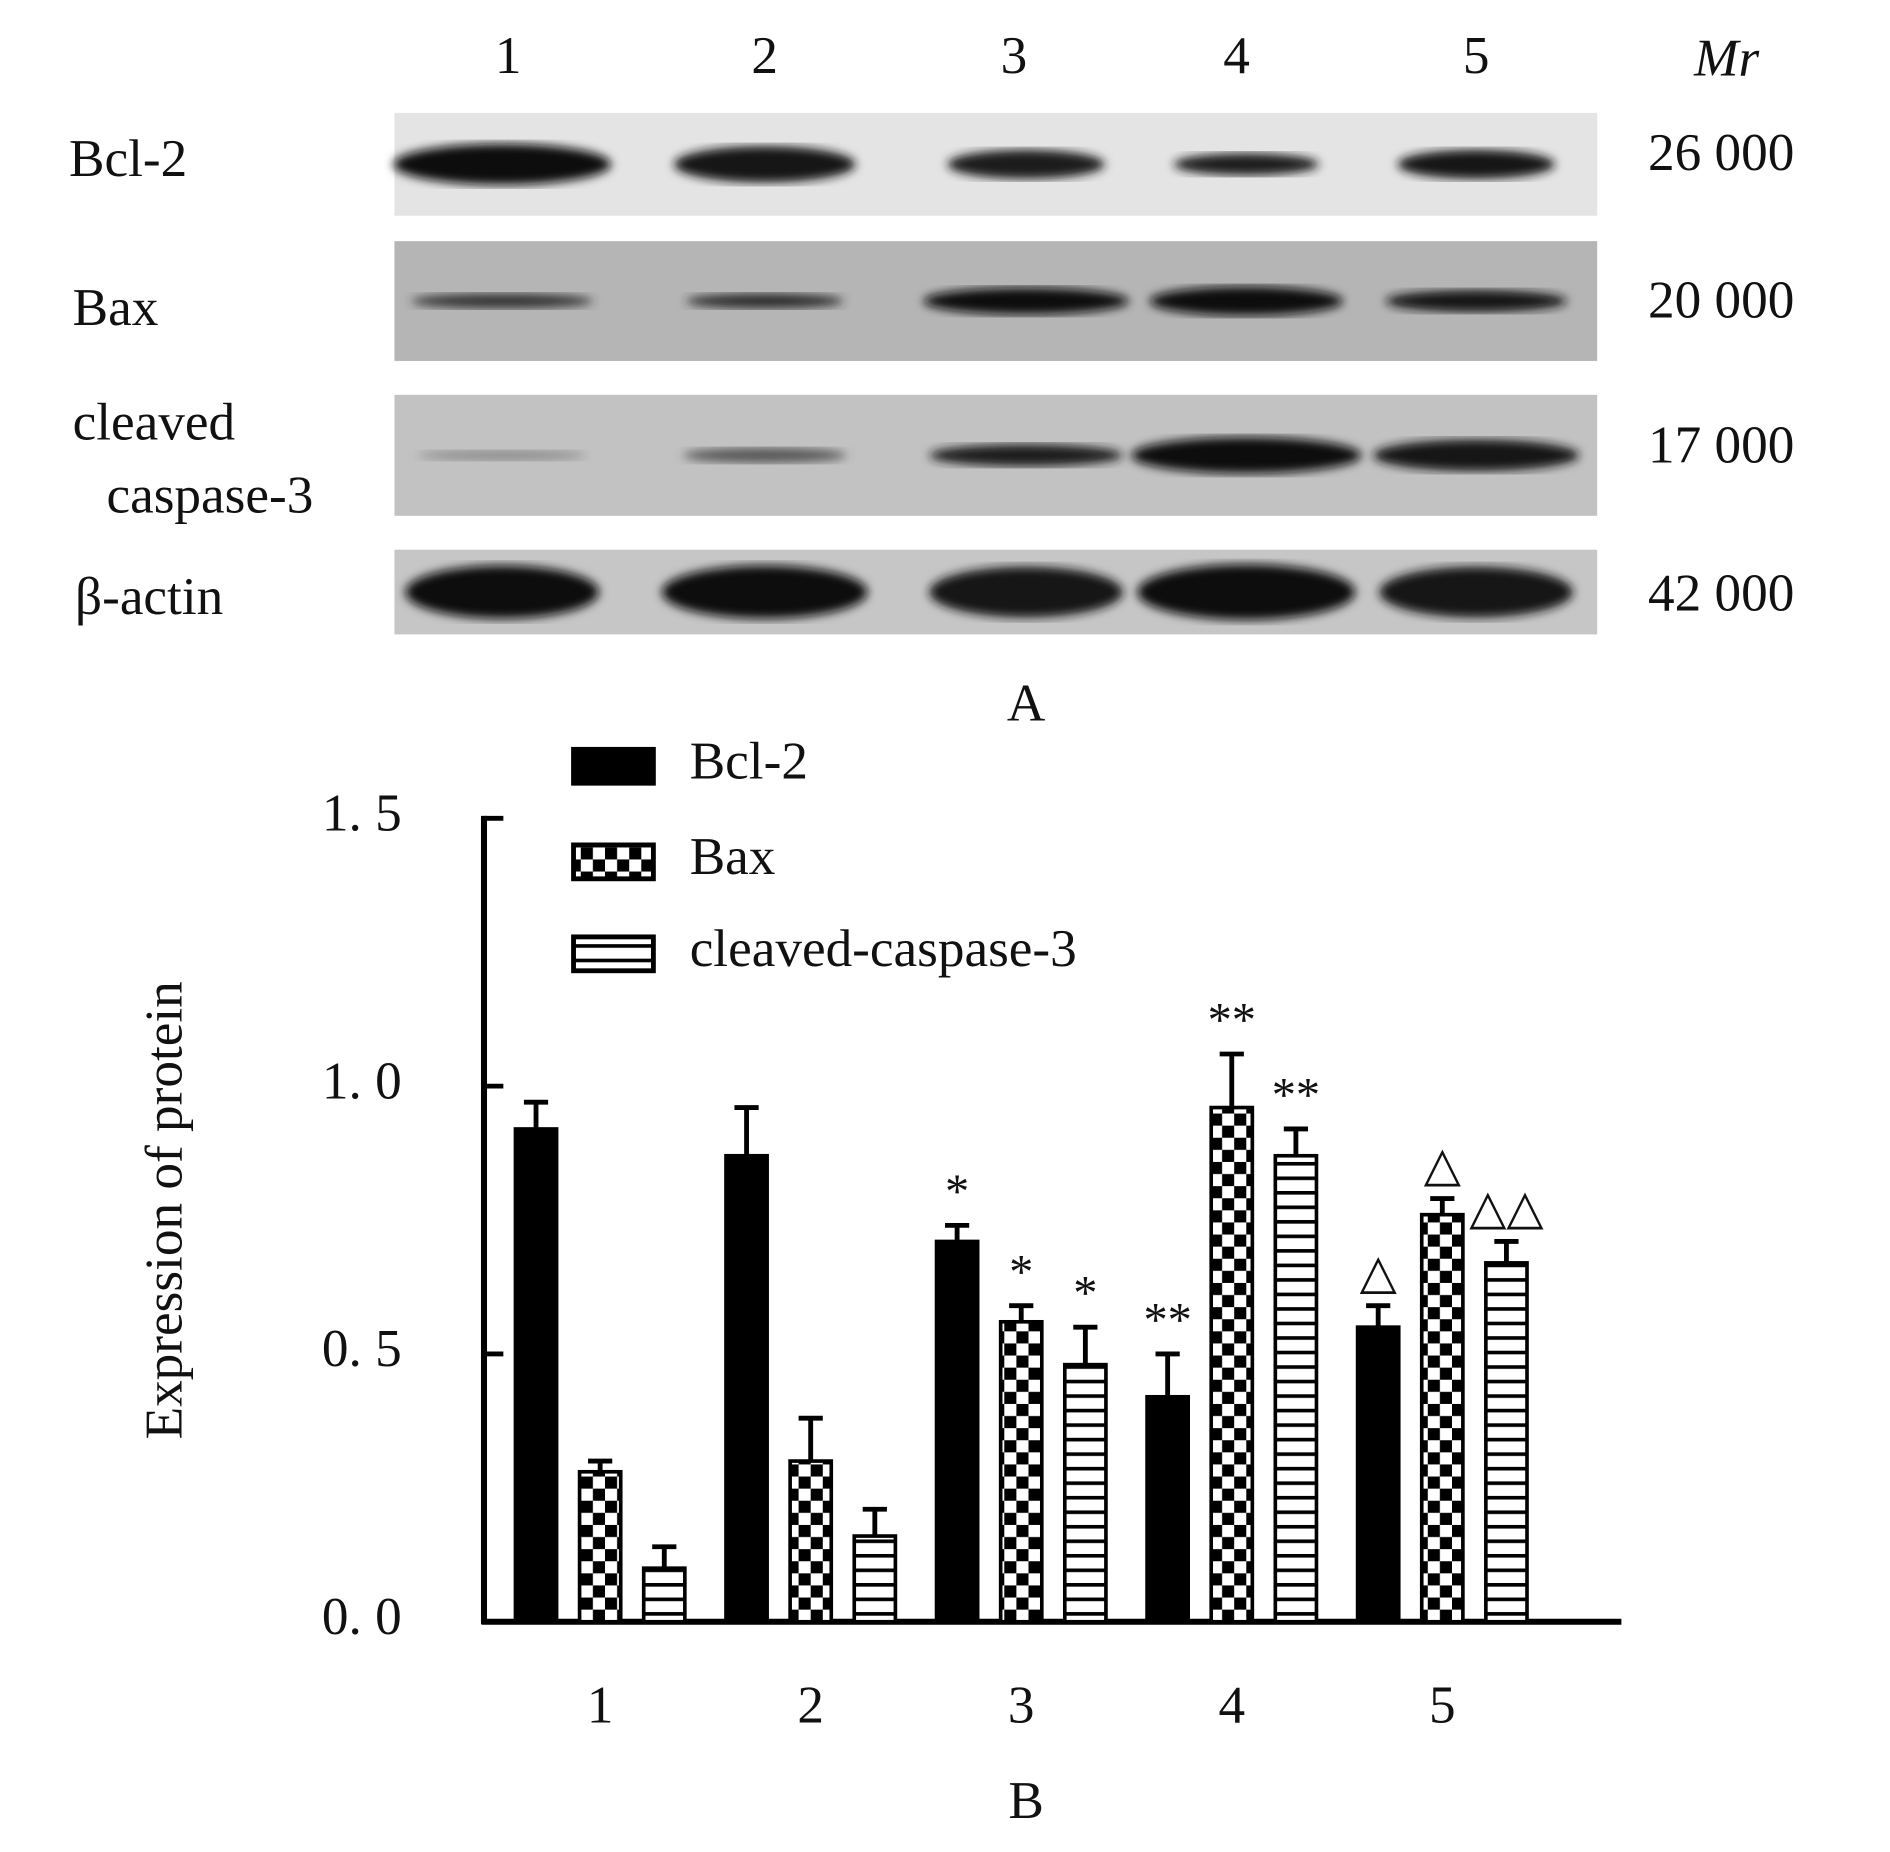 The image size is (1890, 1852). What do you see at coordinates (362, 1080) in the screenshot?
I see `y-tick-label: 1. 0` at bounding box center [362, 1080].